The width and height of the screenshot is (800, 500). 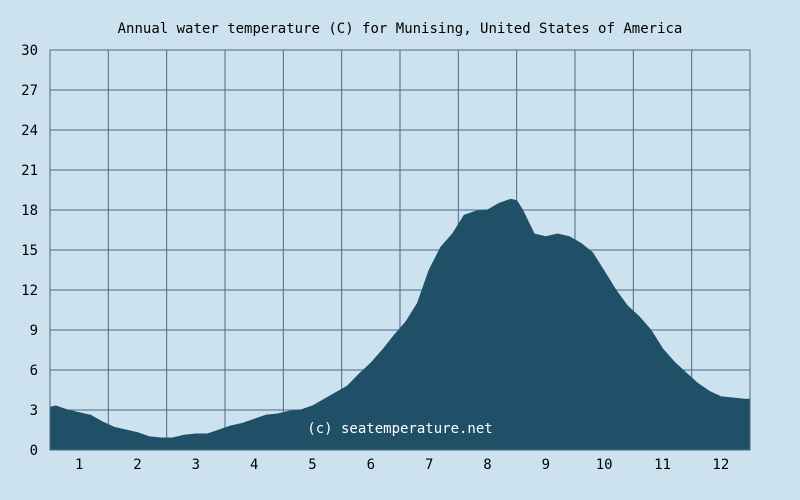 What do you see at coordinates (312, 465) in the screenshot?
I see `x-tick-label: 5` at bounding box center [312, 465].